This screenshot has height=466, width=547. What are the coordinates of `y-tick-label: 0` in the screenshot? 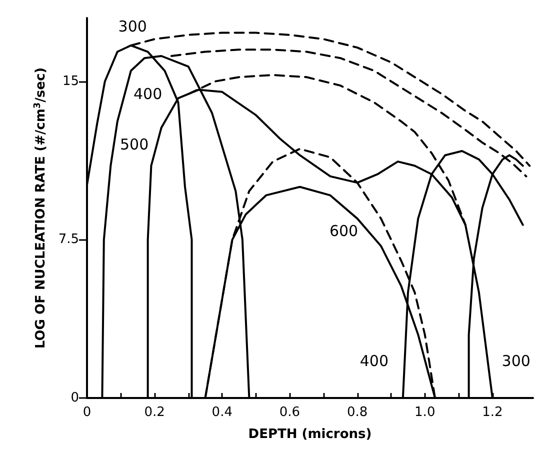 It's located at (74, 398).